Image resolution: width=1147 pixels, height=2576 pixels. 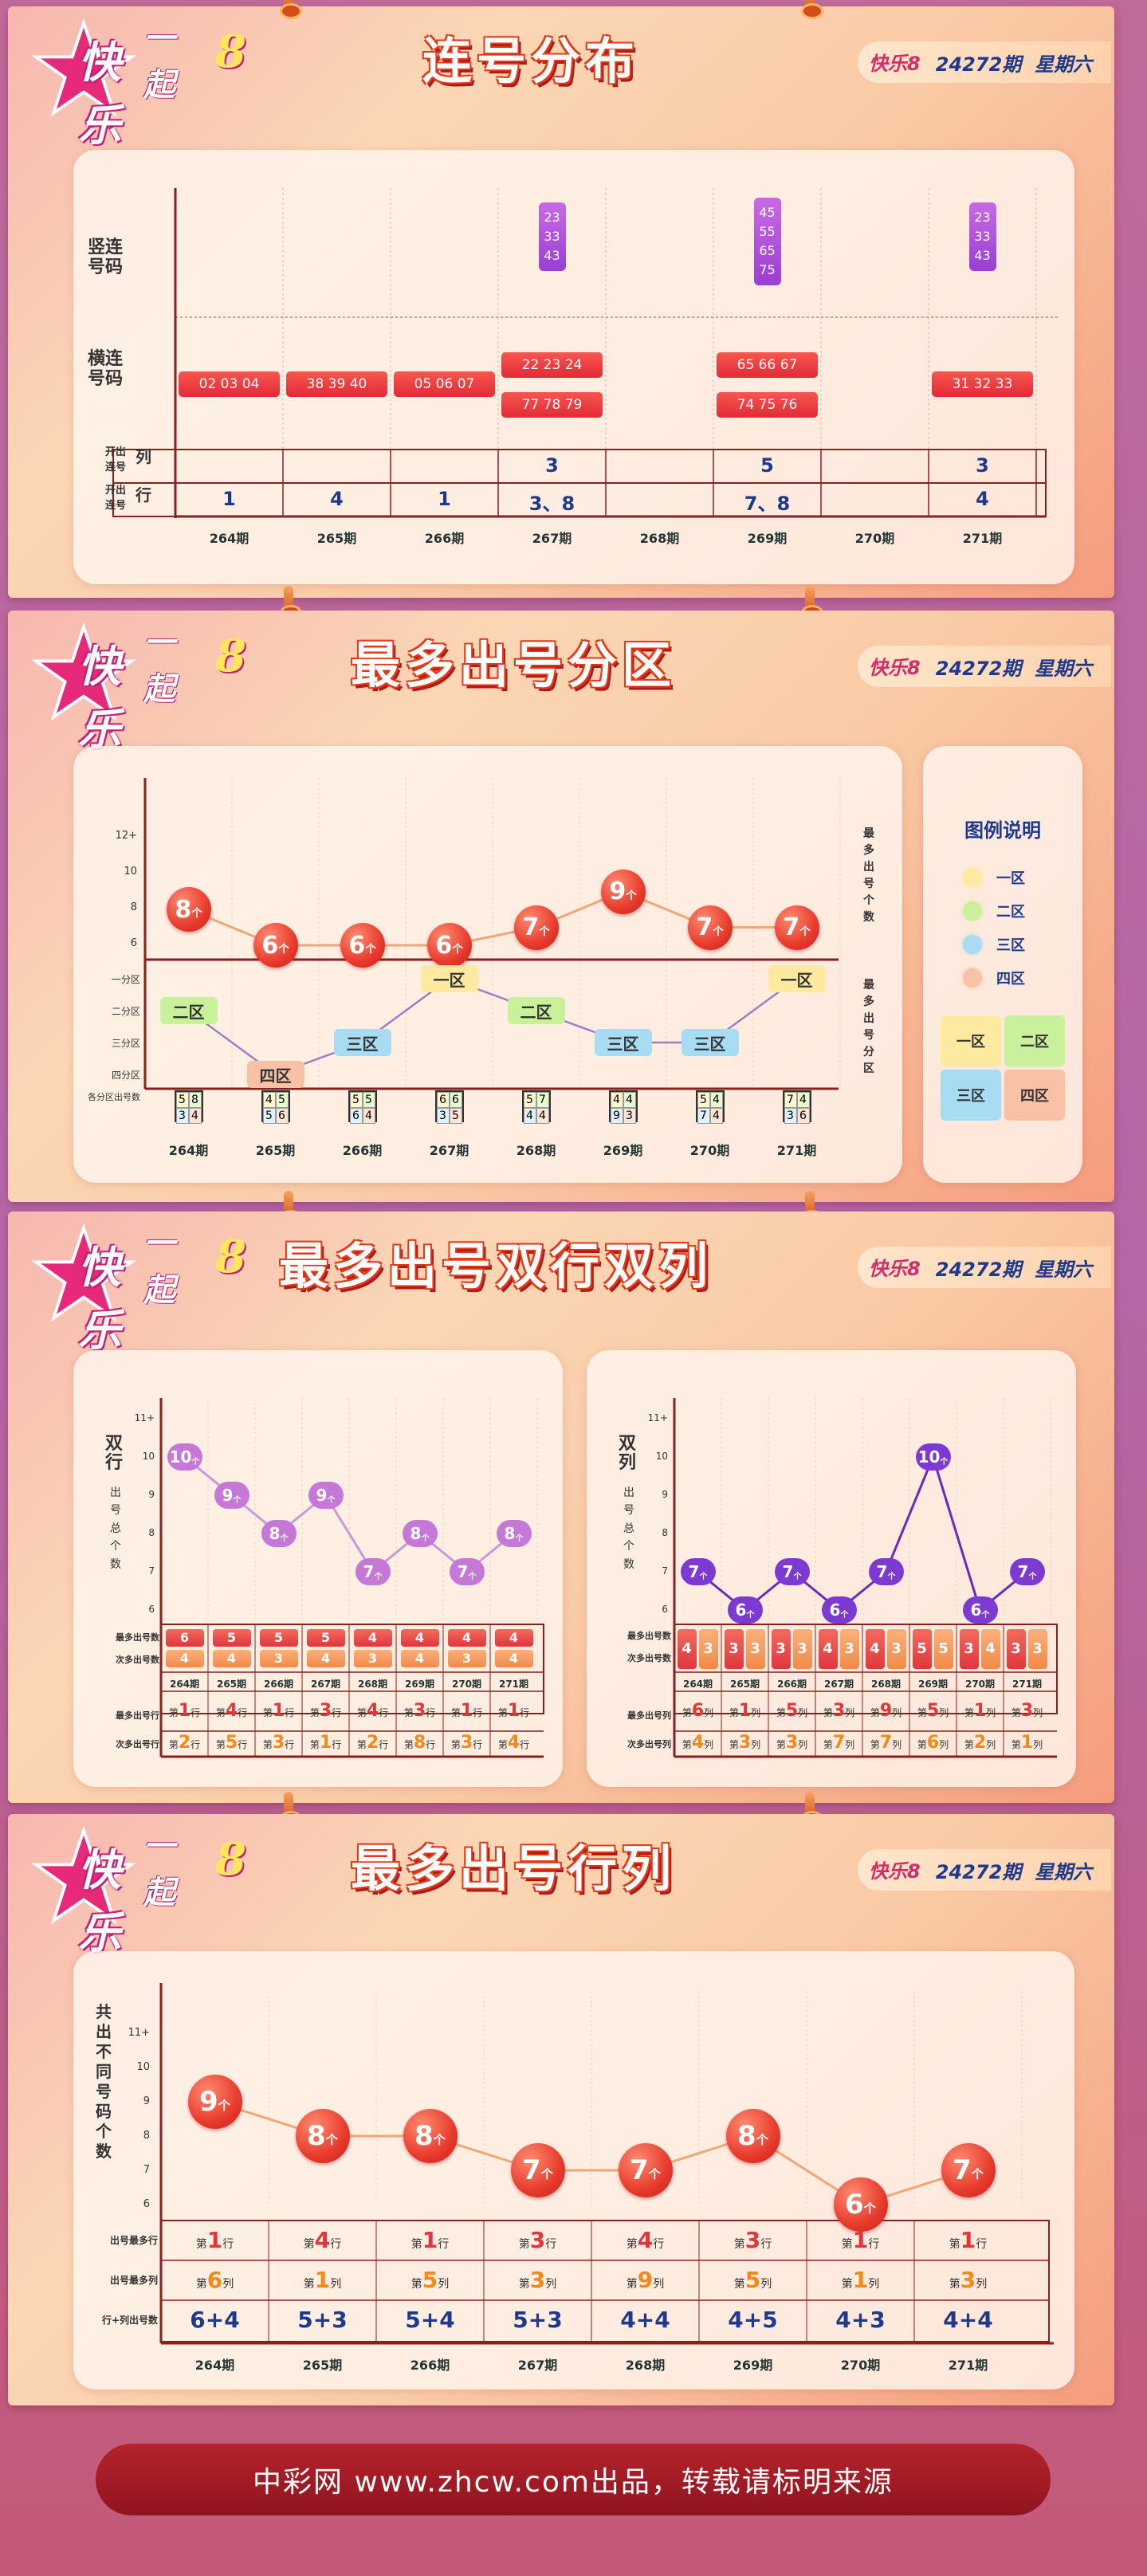 I want to click on y-tick: 8, so click(x=665, y=1532).